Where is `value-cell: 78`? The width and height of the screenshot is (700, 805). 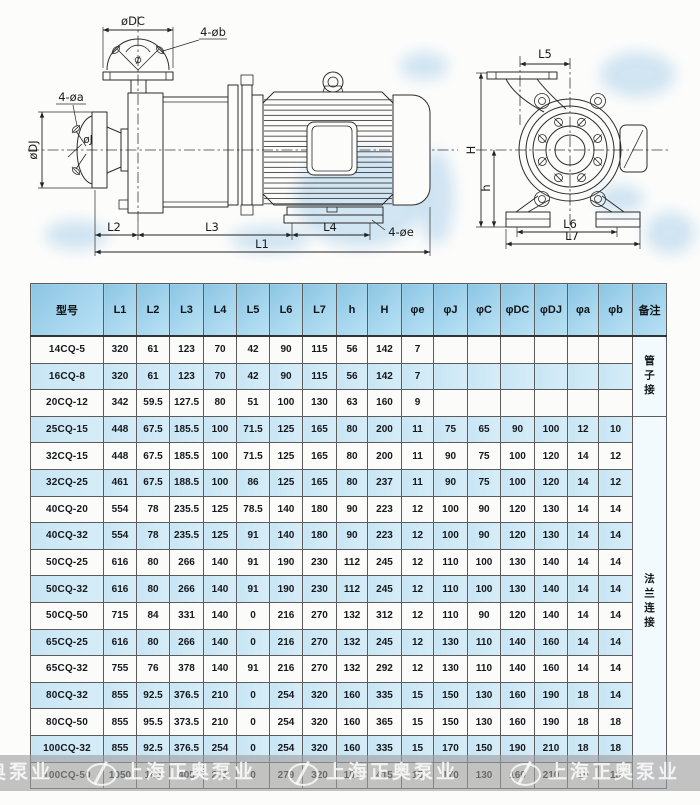
value-cell: 78 is located at coordinates (153, 509).